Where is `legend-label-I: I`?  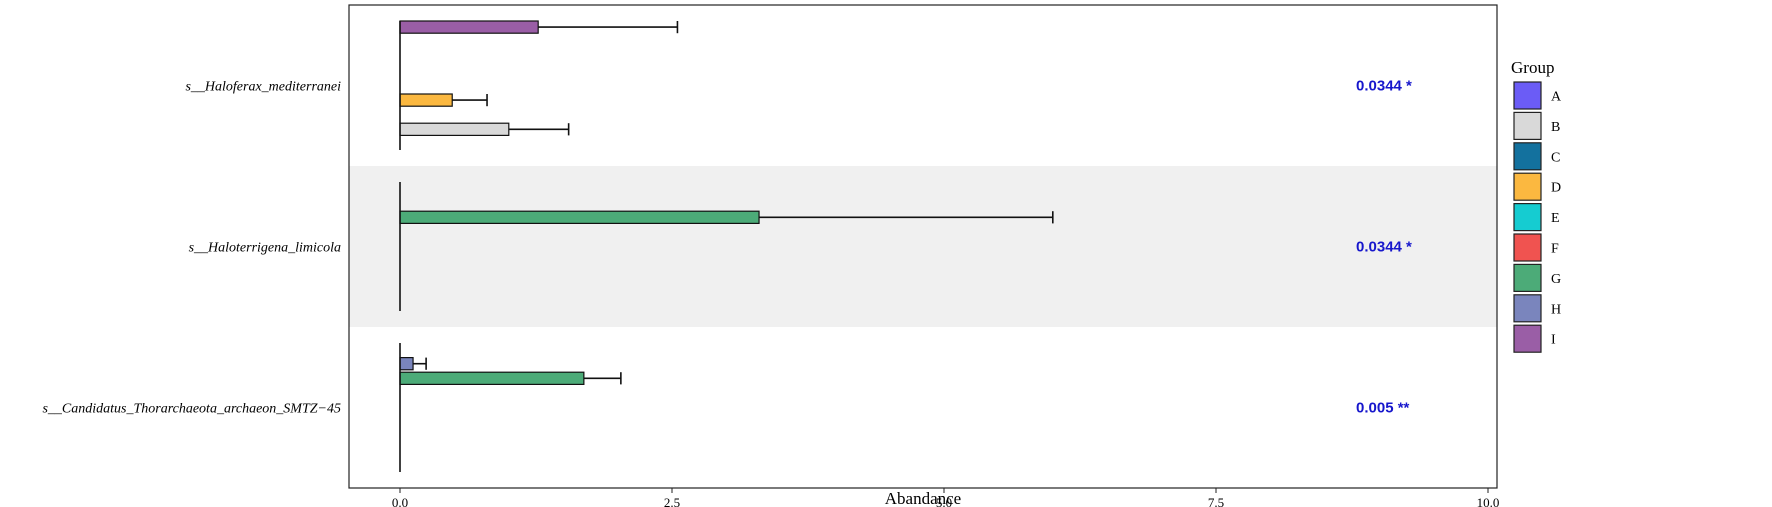 legend-label-I: I is located at coordinates (1553, 340).